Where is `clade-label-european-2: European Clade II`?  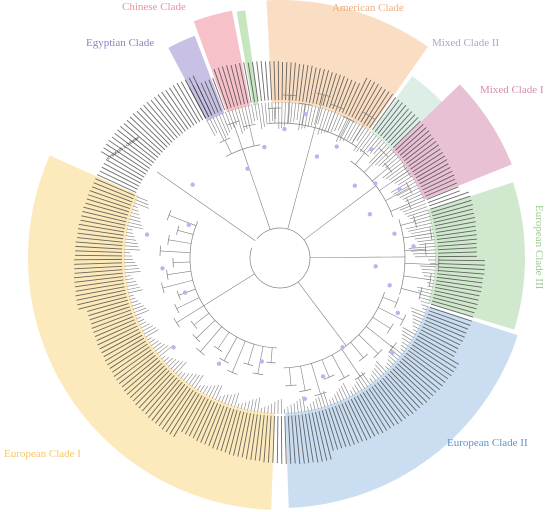
clade-label-european-2: European Clade II is located at coordinates (487, 443).